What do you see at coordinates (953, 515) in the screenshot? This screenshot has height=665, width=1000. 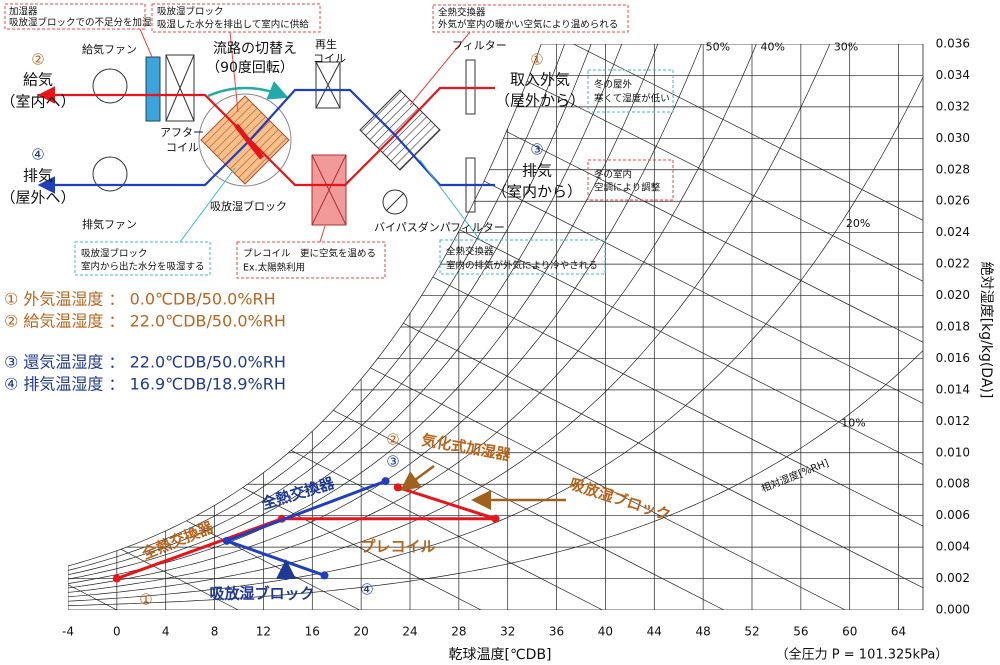 I see `y-tick-label: 0.006` at bounding box center [953, 515].